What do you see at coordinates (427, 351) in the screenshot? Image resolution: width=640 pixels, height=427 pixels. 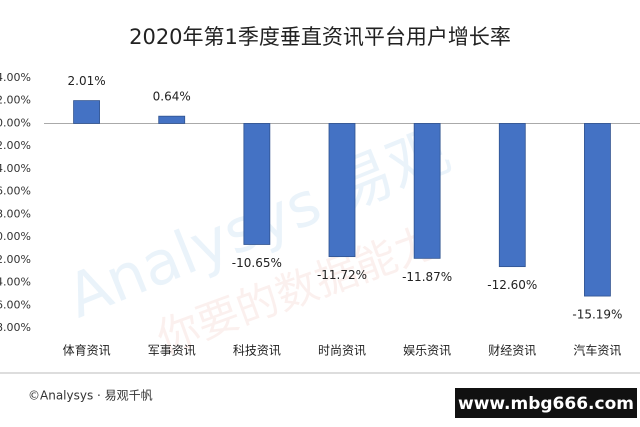 I see `x-tick-label: 娱乐资讯` at bounding box center [427, 351].